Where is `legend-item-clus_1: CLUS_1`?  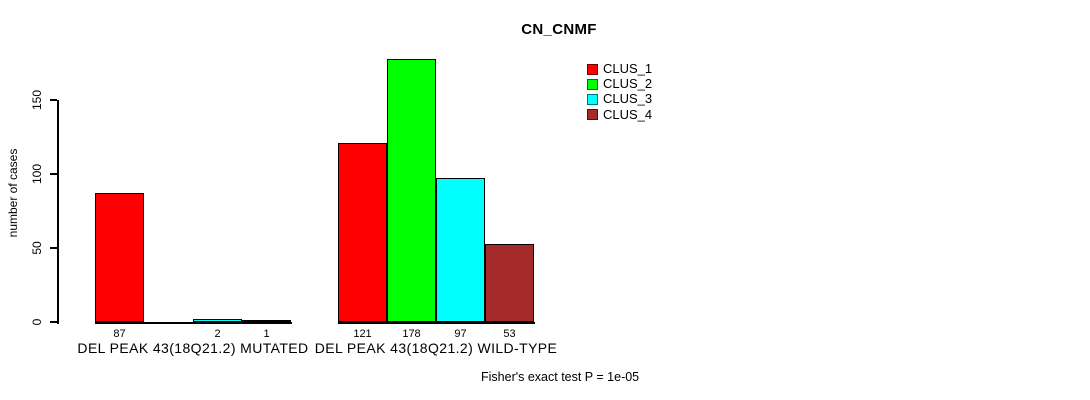 legend-item-clus_1: CLUS_1 is located at coordinates (620, 68).